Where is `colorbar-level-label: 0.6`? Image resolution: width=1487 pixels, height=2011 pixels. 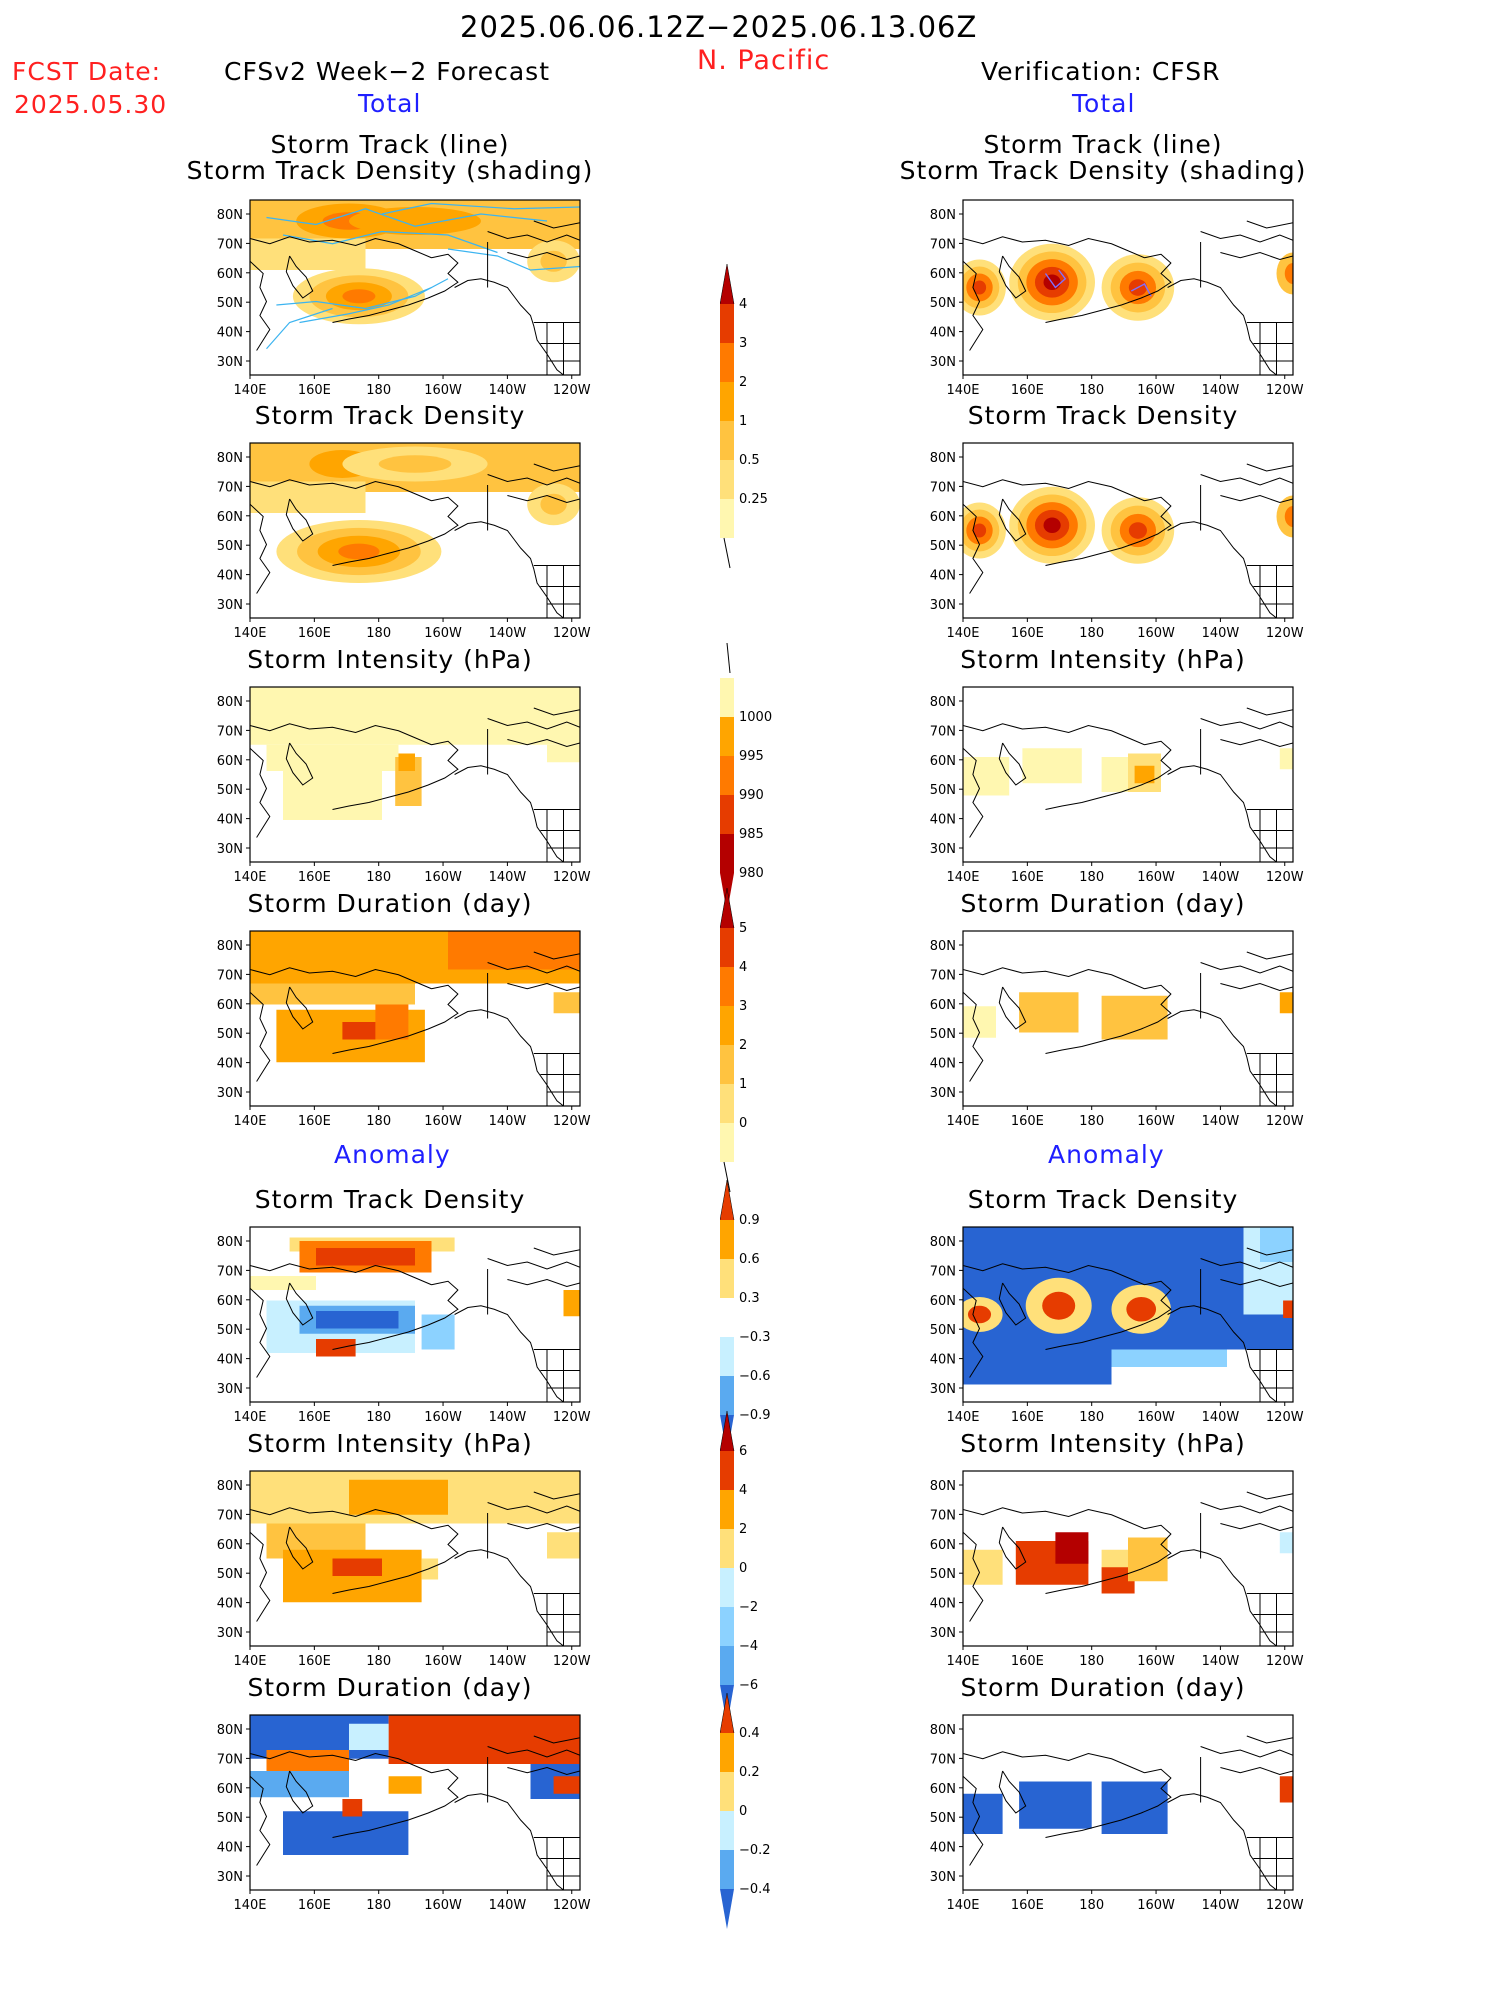
colorbar-level-label: 0.6 is located at coordinates (749, 1259).